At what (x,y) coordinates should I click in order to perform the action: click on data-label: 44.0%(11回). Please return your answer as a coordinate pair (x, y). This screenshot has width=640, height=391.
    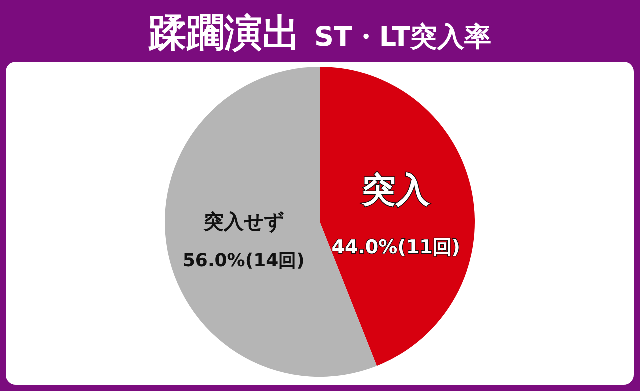
    Looking at the image, I should click on (396, 247).